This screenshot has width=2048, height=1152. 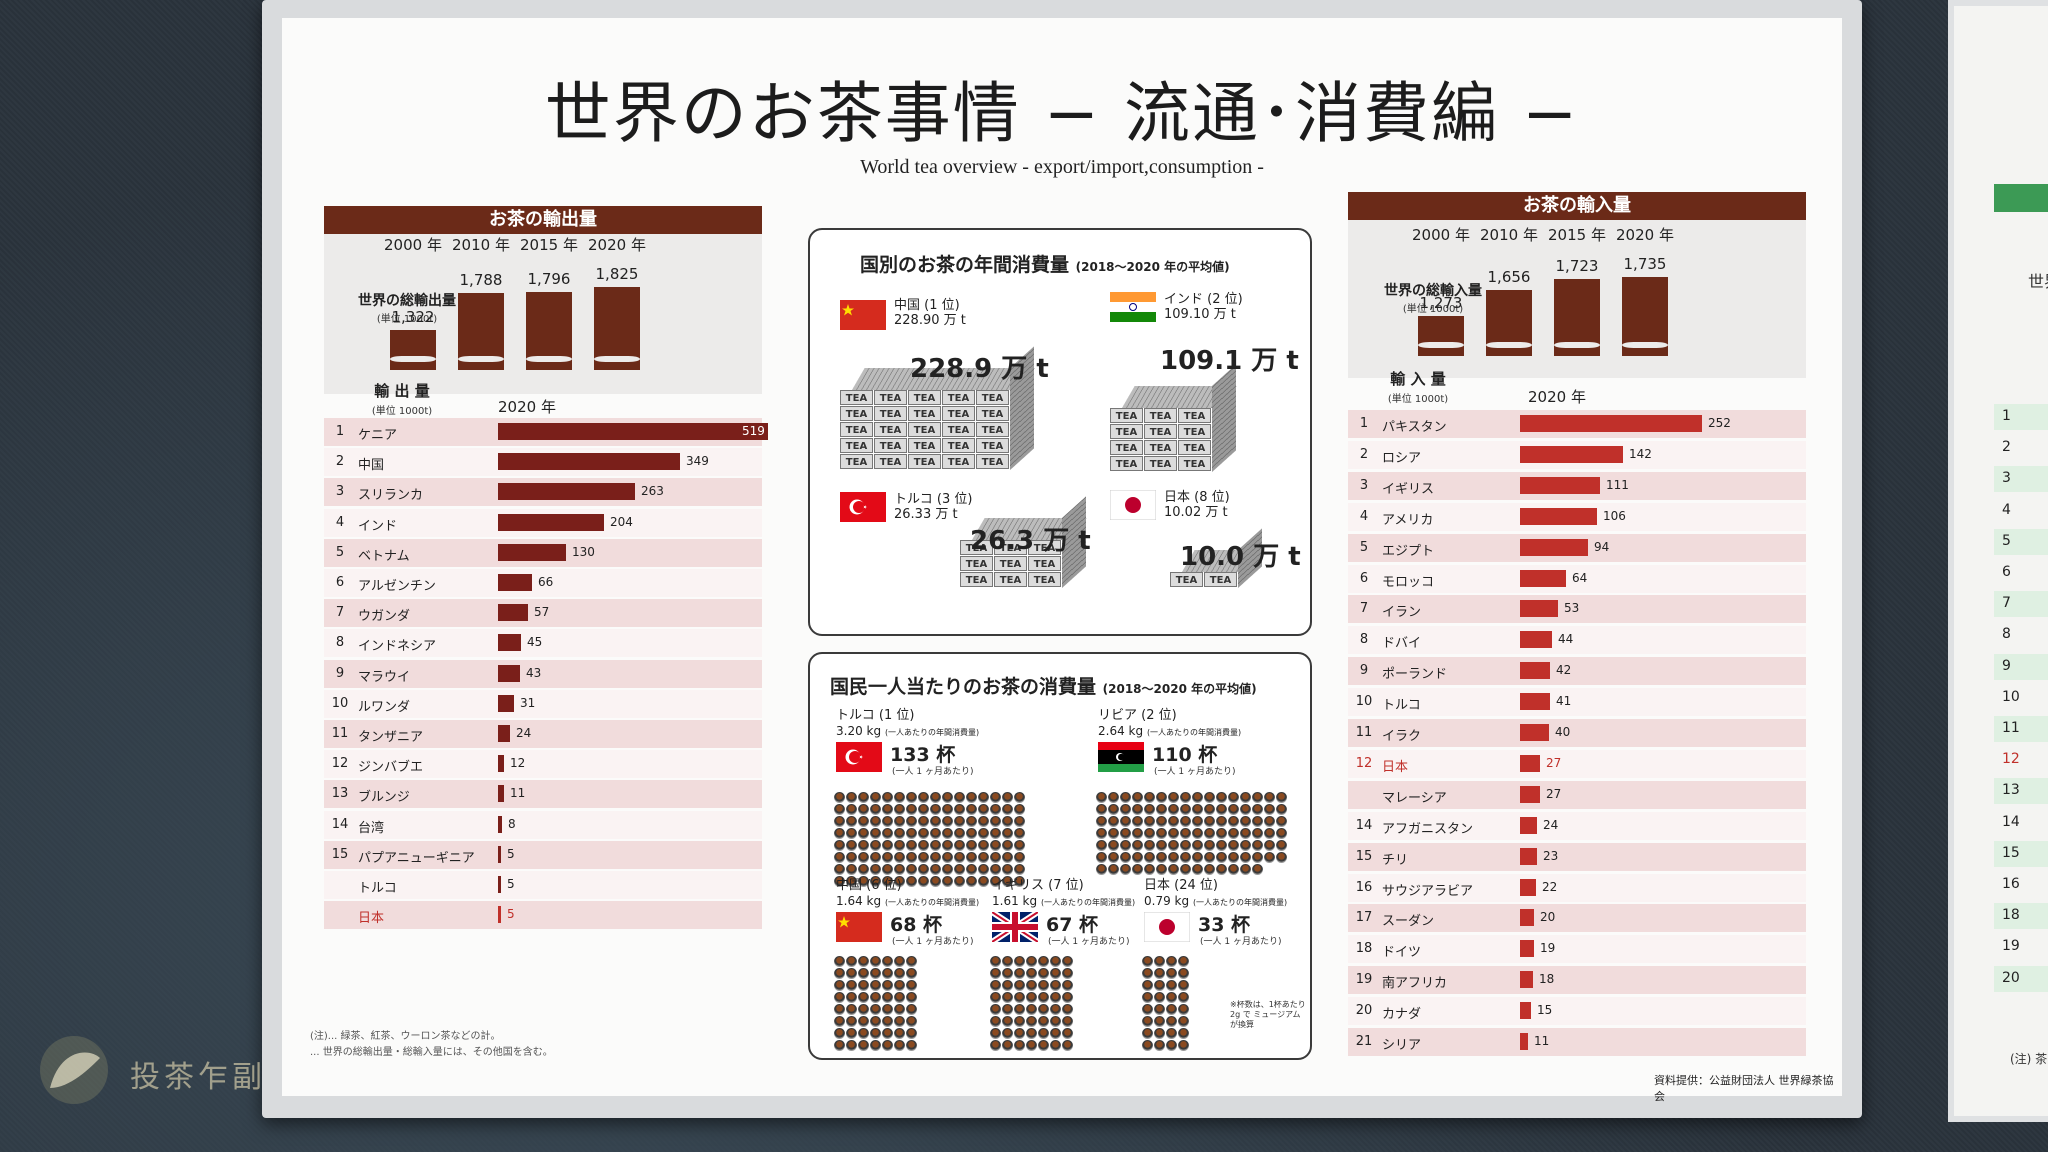 I want to click on year-value: 1,825, so click(x=617, y=274).